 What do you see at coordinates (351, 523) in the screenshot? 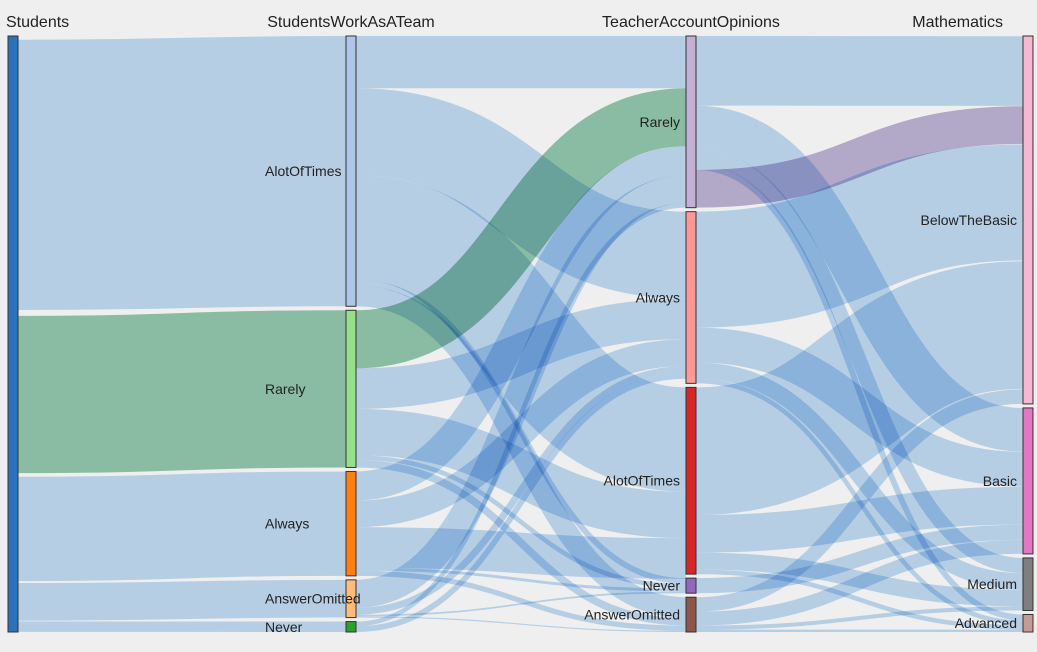
I see `node-work-always` at bounding box center [351, 523].